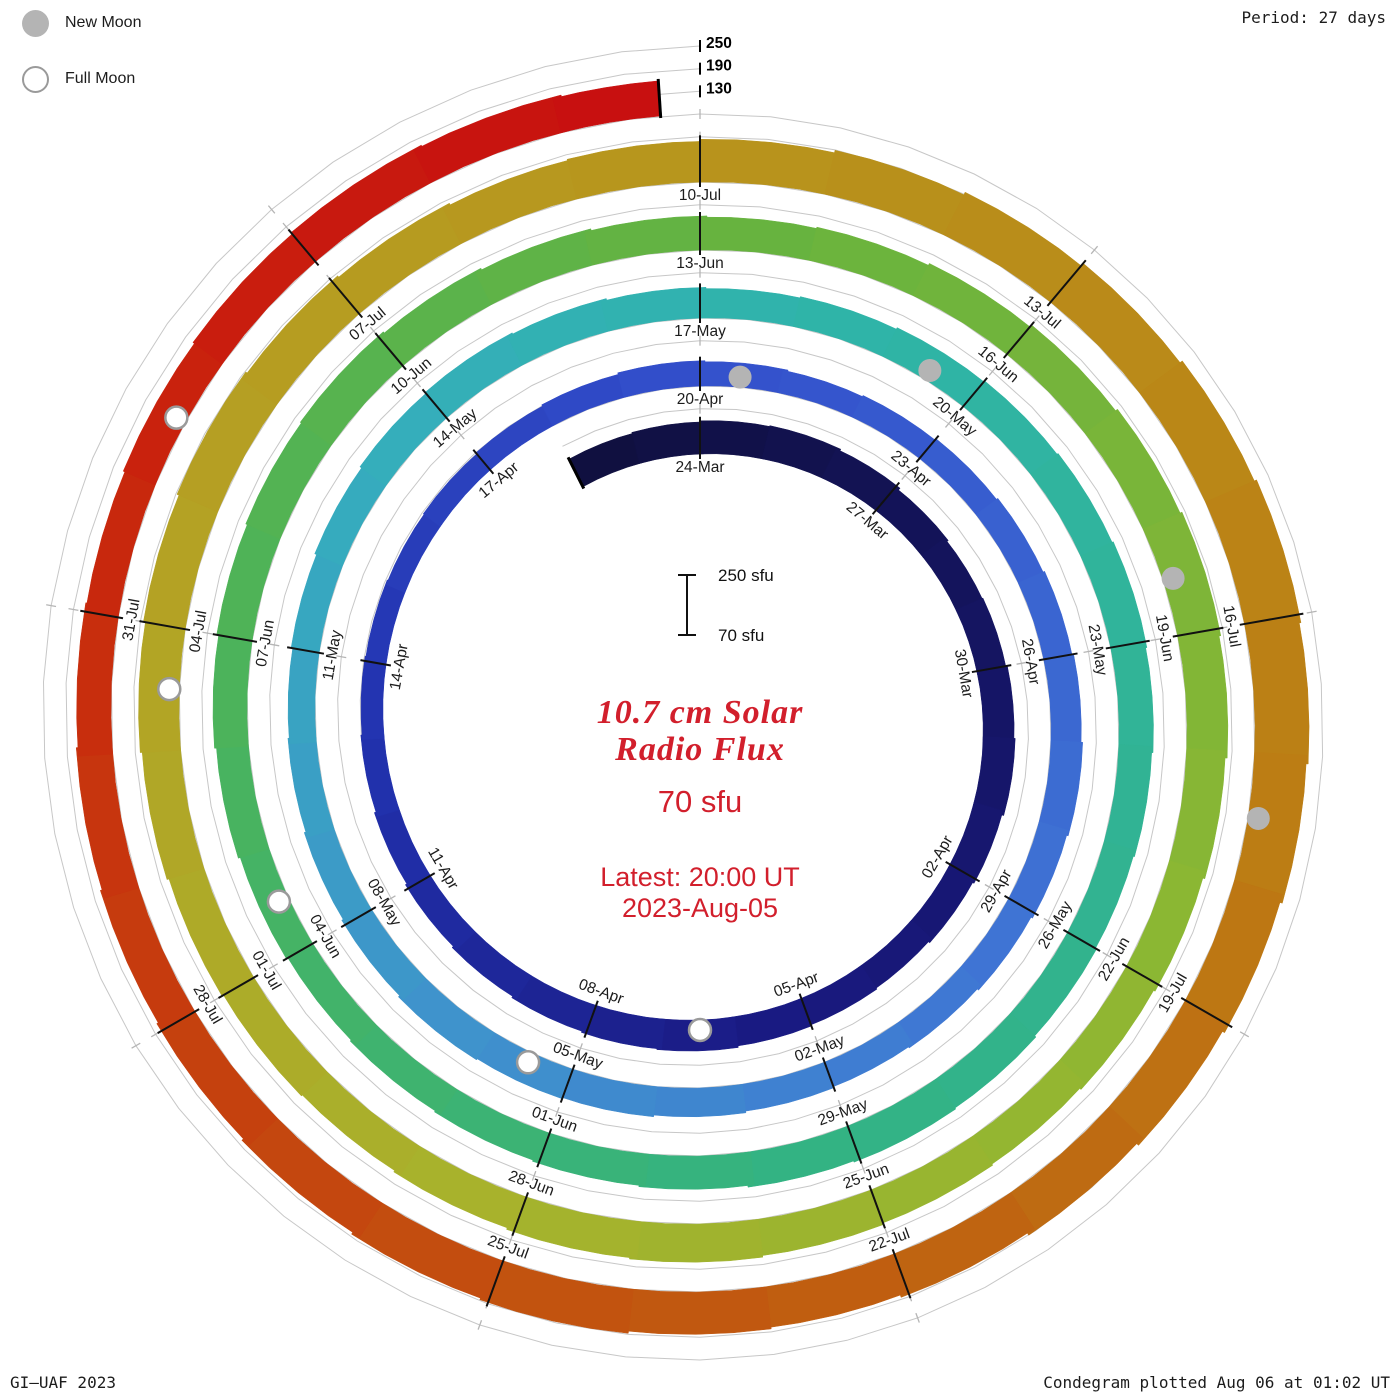  What do you see at coordinates (687, 605) in the screenshot?
I see `scale-bar-line` at bounding box center [687, 605].